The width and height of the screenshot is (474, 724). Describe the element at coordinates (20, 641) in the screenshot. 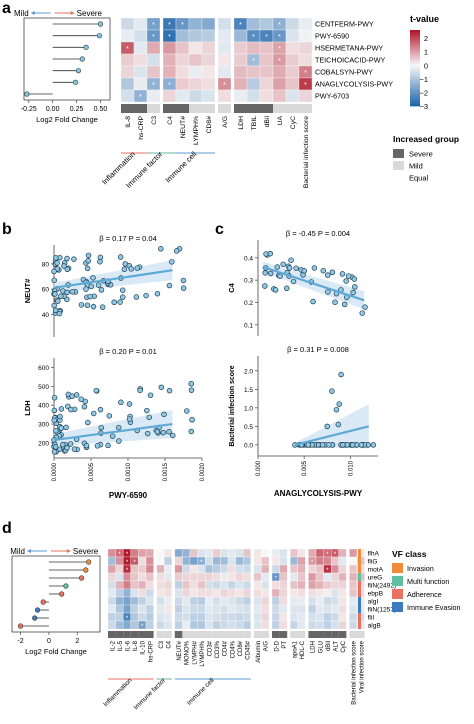

I see `x-tick-label: -2` at that location.